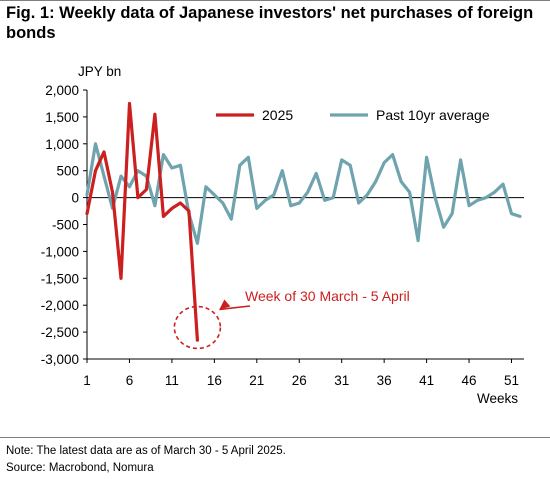  Describe the element at coordinates (65, 225) in the screenshot. I see `y-tick-label: -500` at that location.